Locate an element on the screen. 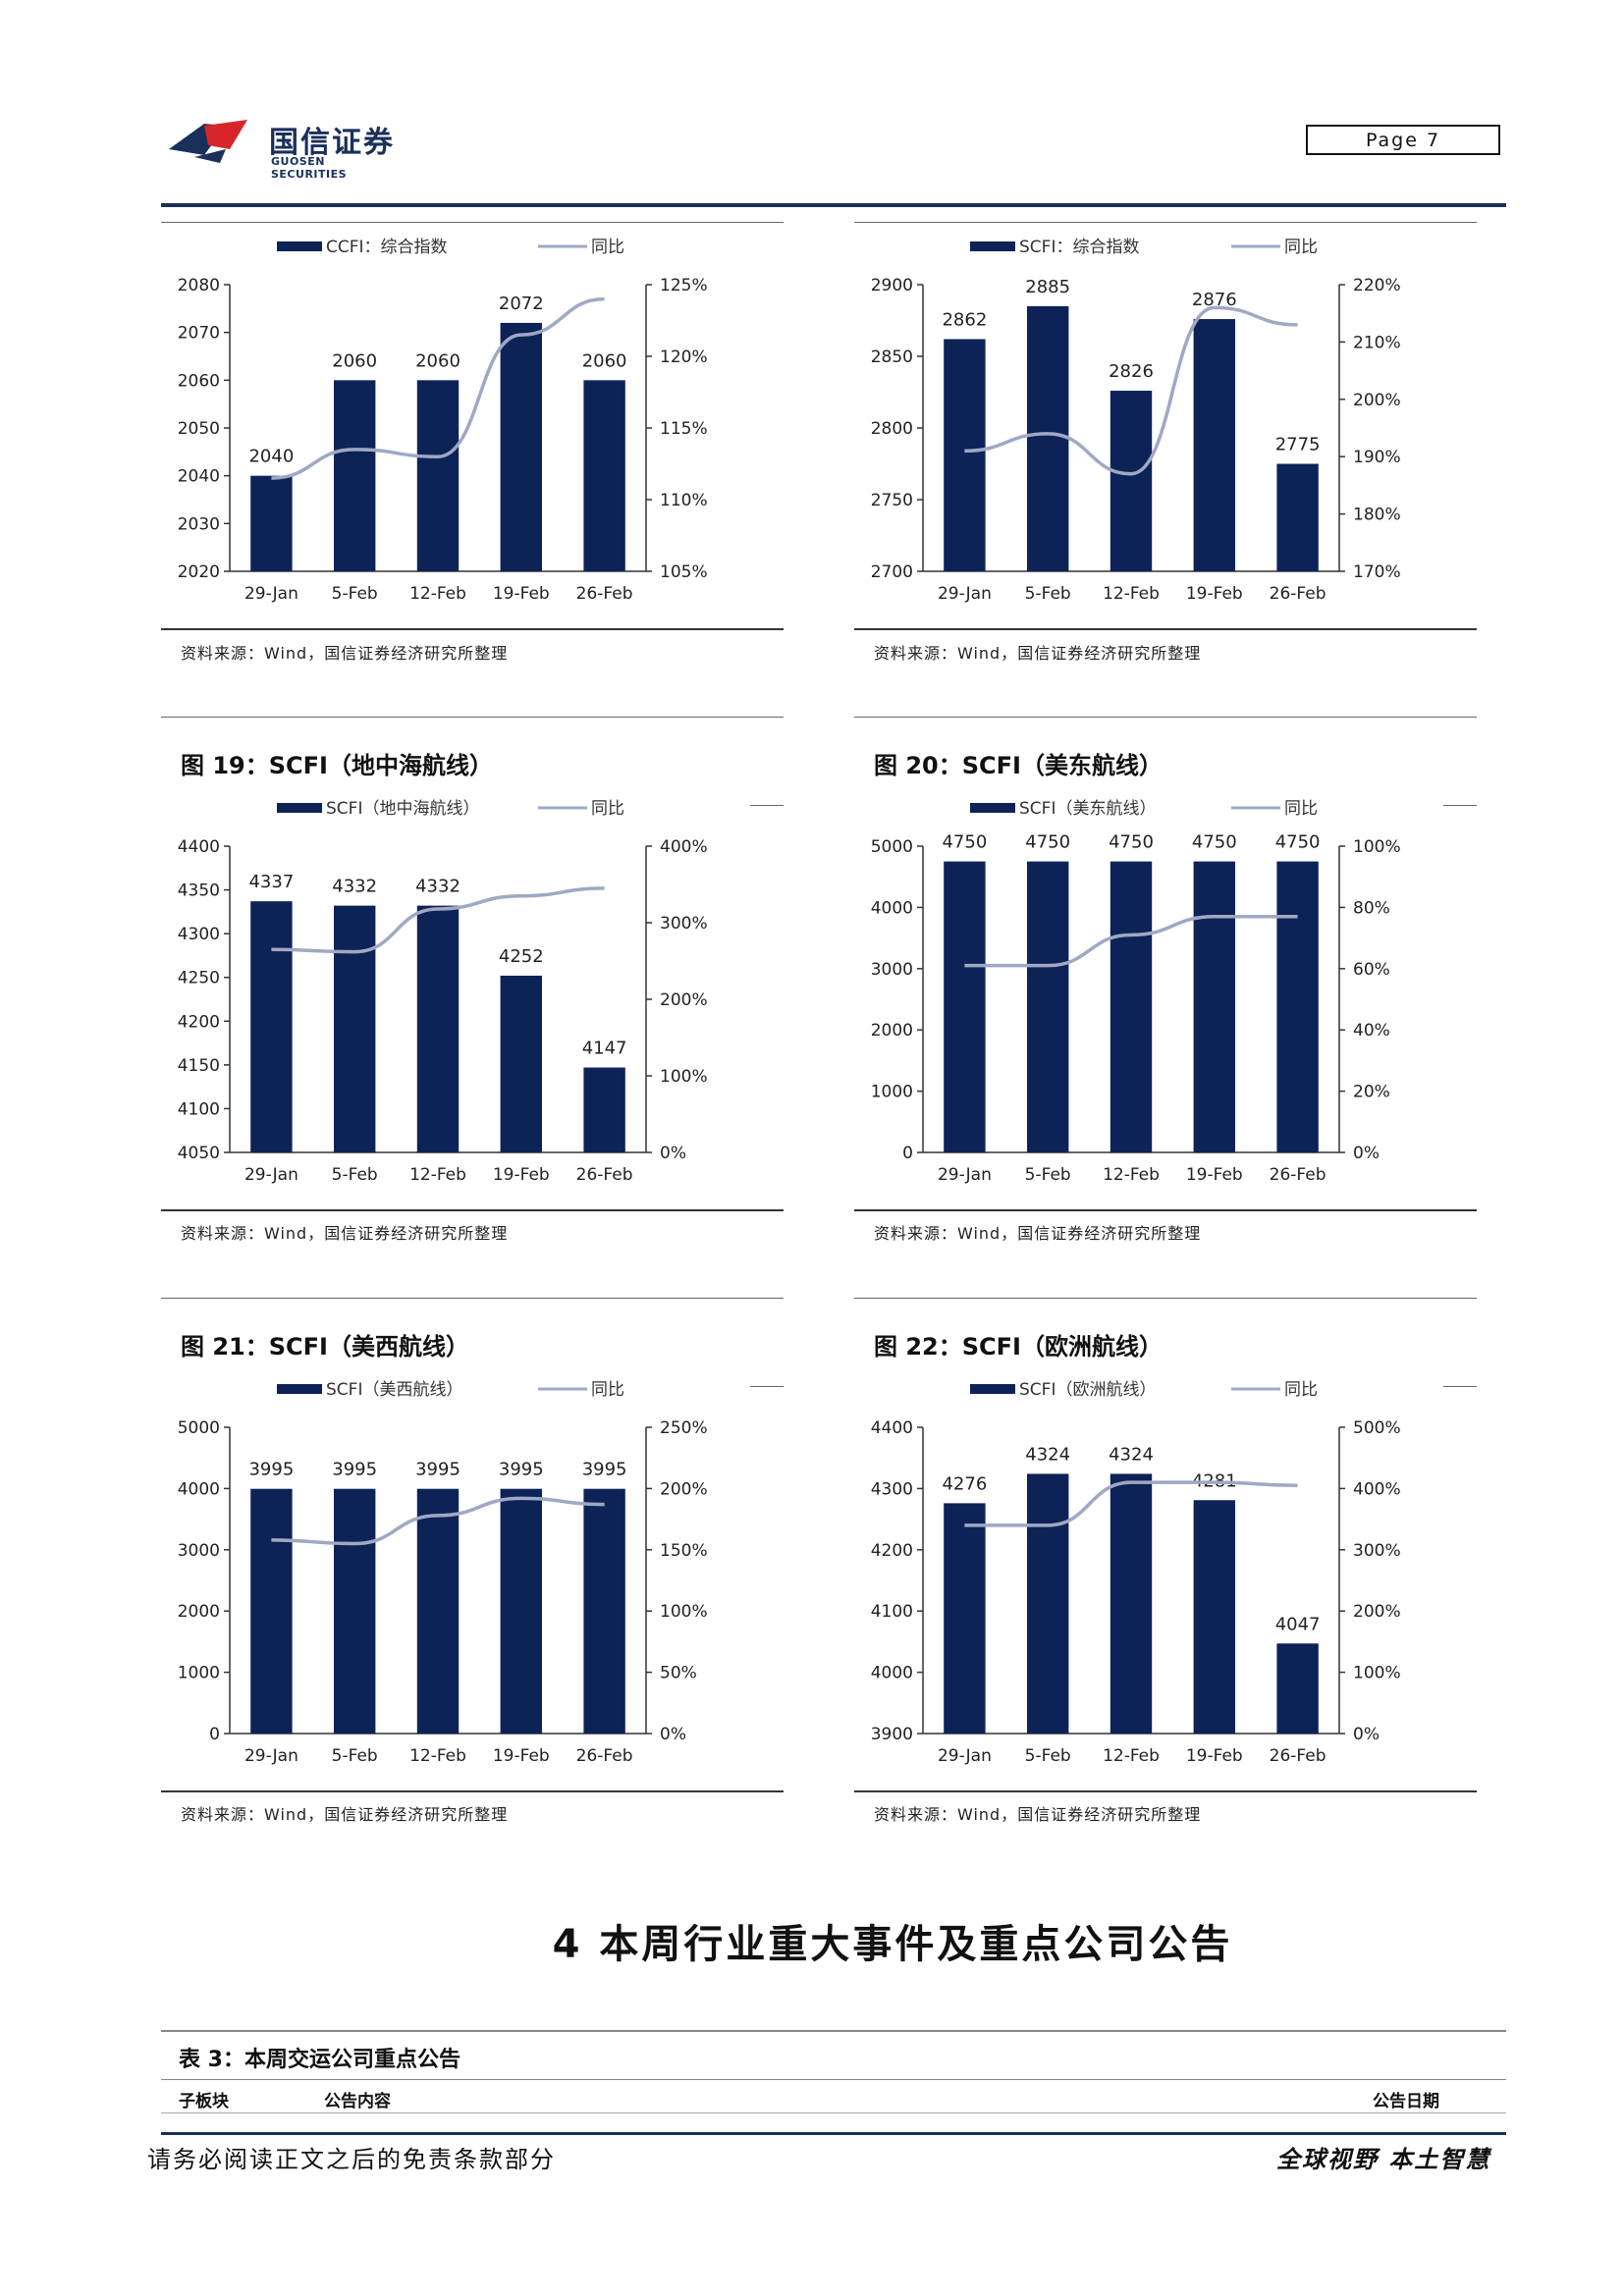  chart-legend: SCFI（美东航线） 同比 is located at coordinates (1144, 809).